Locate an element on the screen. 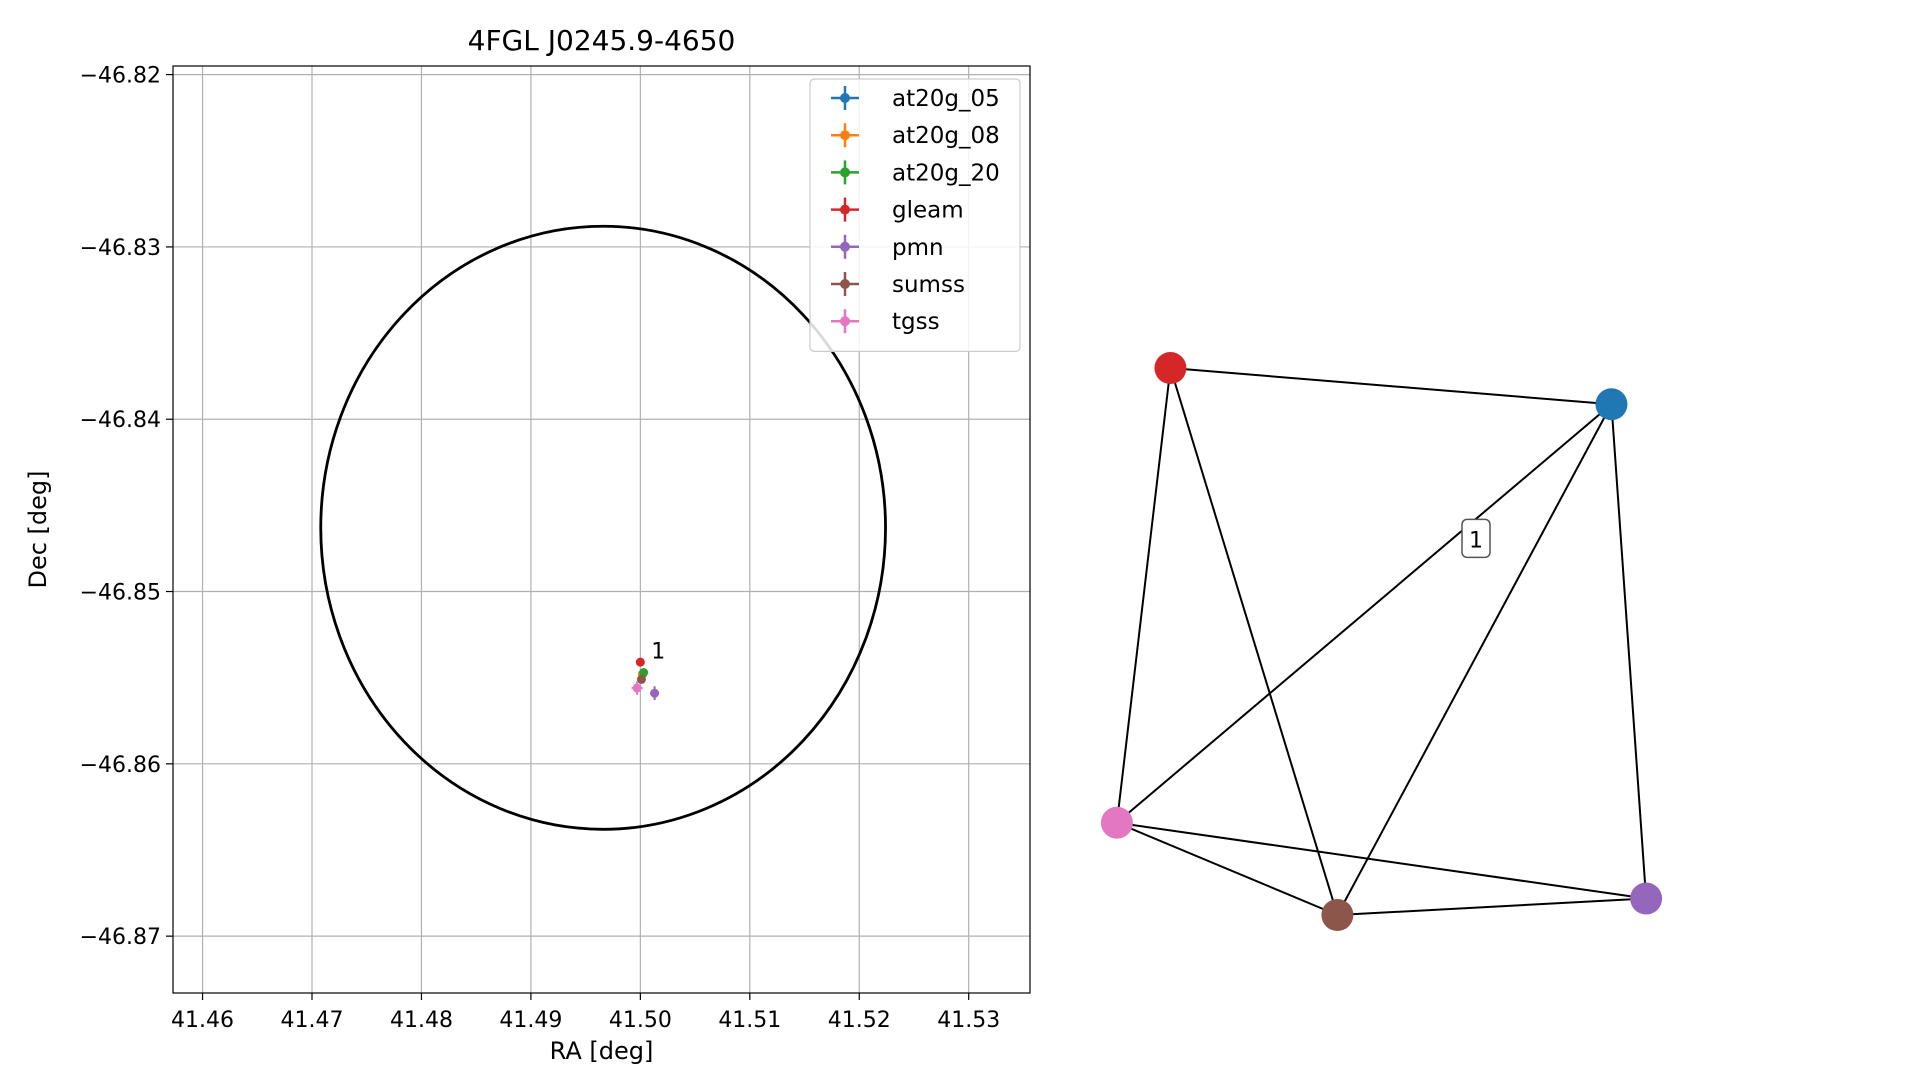 The image size is (1919, 1080). legend-entry-sumss: sumss is located at coordinates (898, 285).